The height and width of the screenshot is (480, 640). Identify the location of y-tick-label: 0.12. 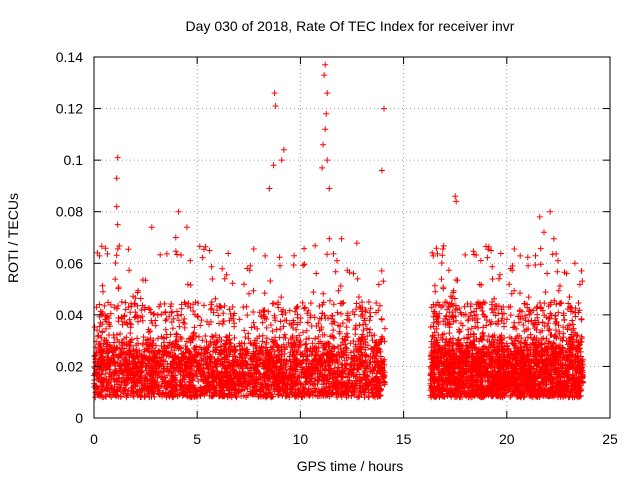
(69, 109).